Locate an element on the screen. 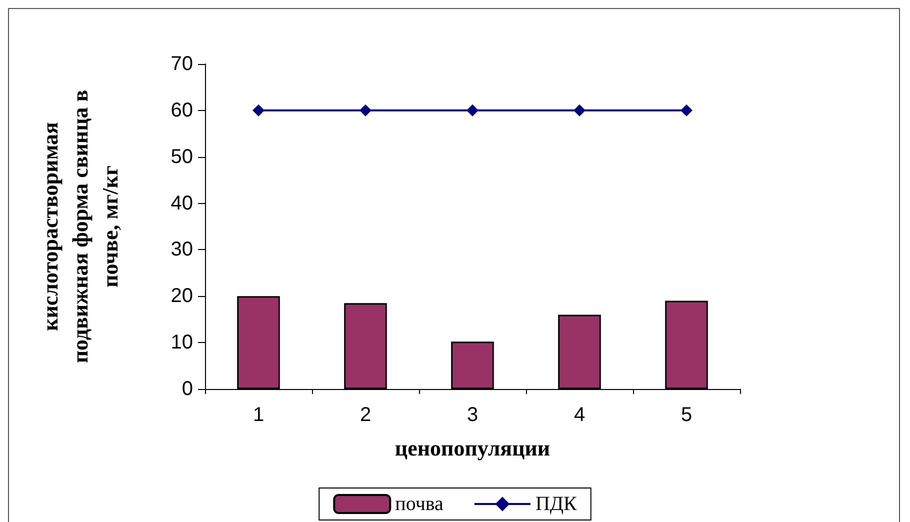  x-axis-title: ценопопуляции is located at coordinates (472, 448).